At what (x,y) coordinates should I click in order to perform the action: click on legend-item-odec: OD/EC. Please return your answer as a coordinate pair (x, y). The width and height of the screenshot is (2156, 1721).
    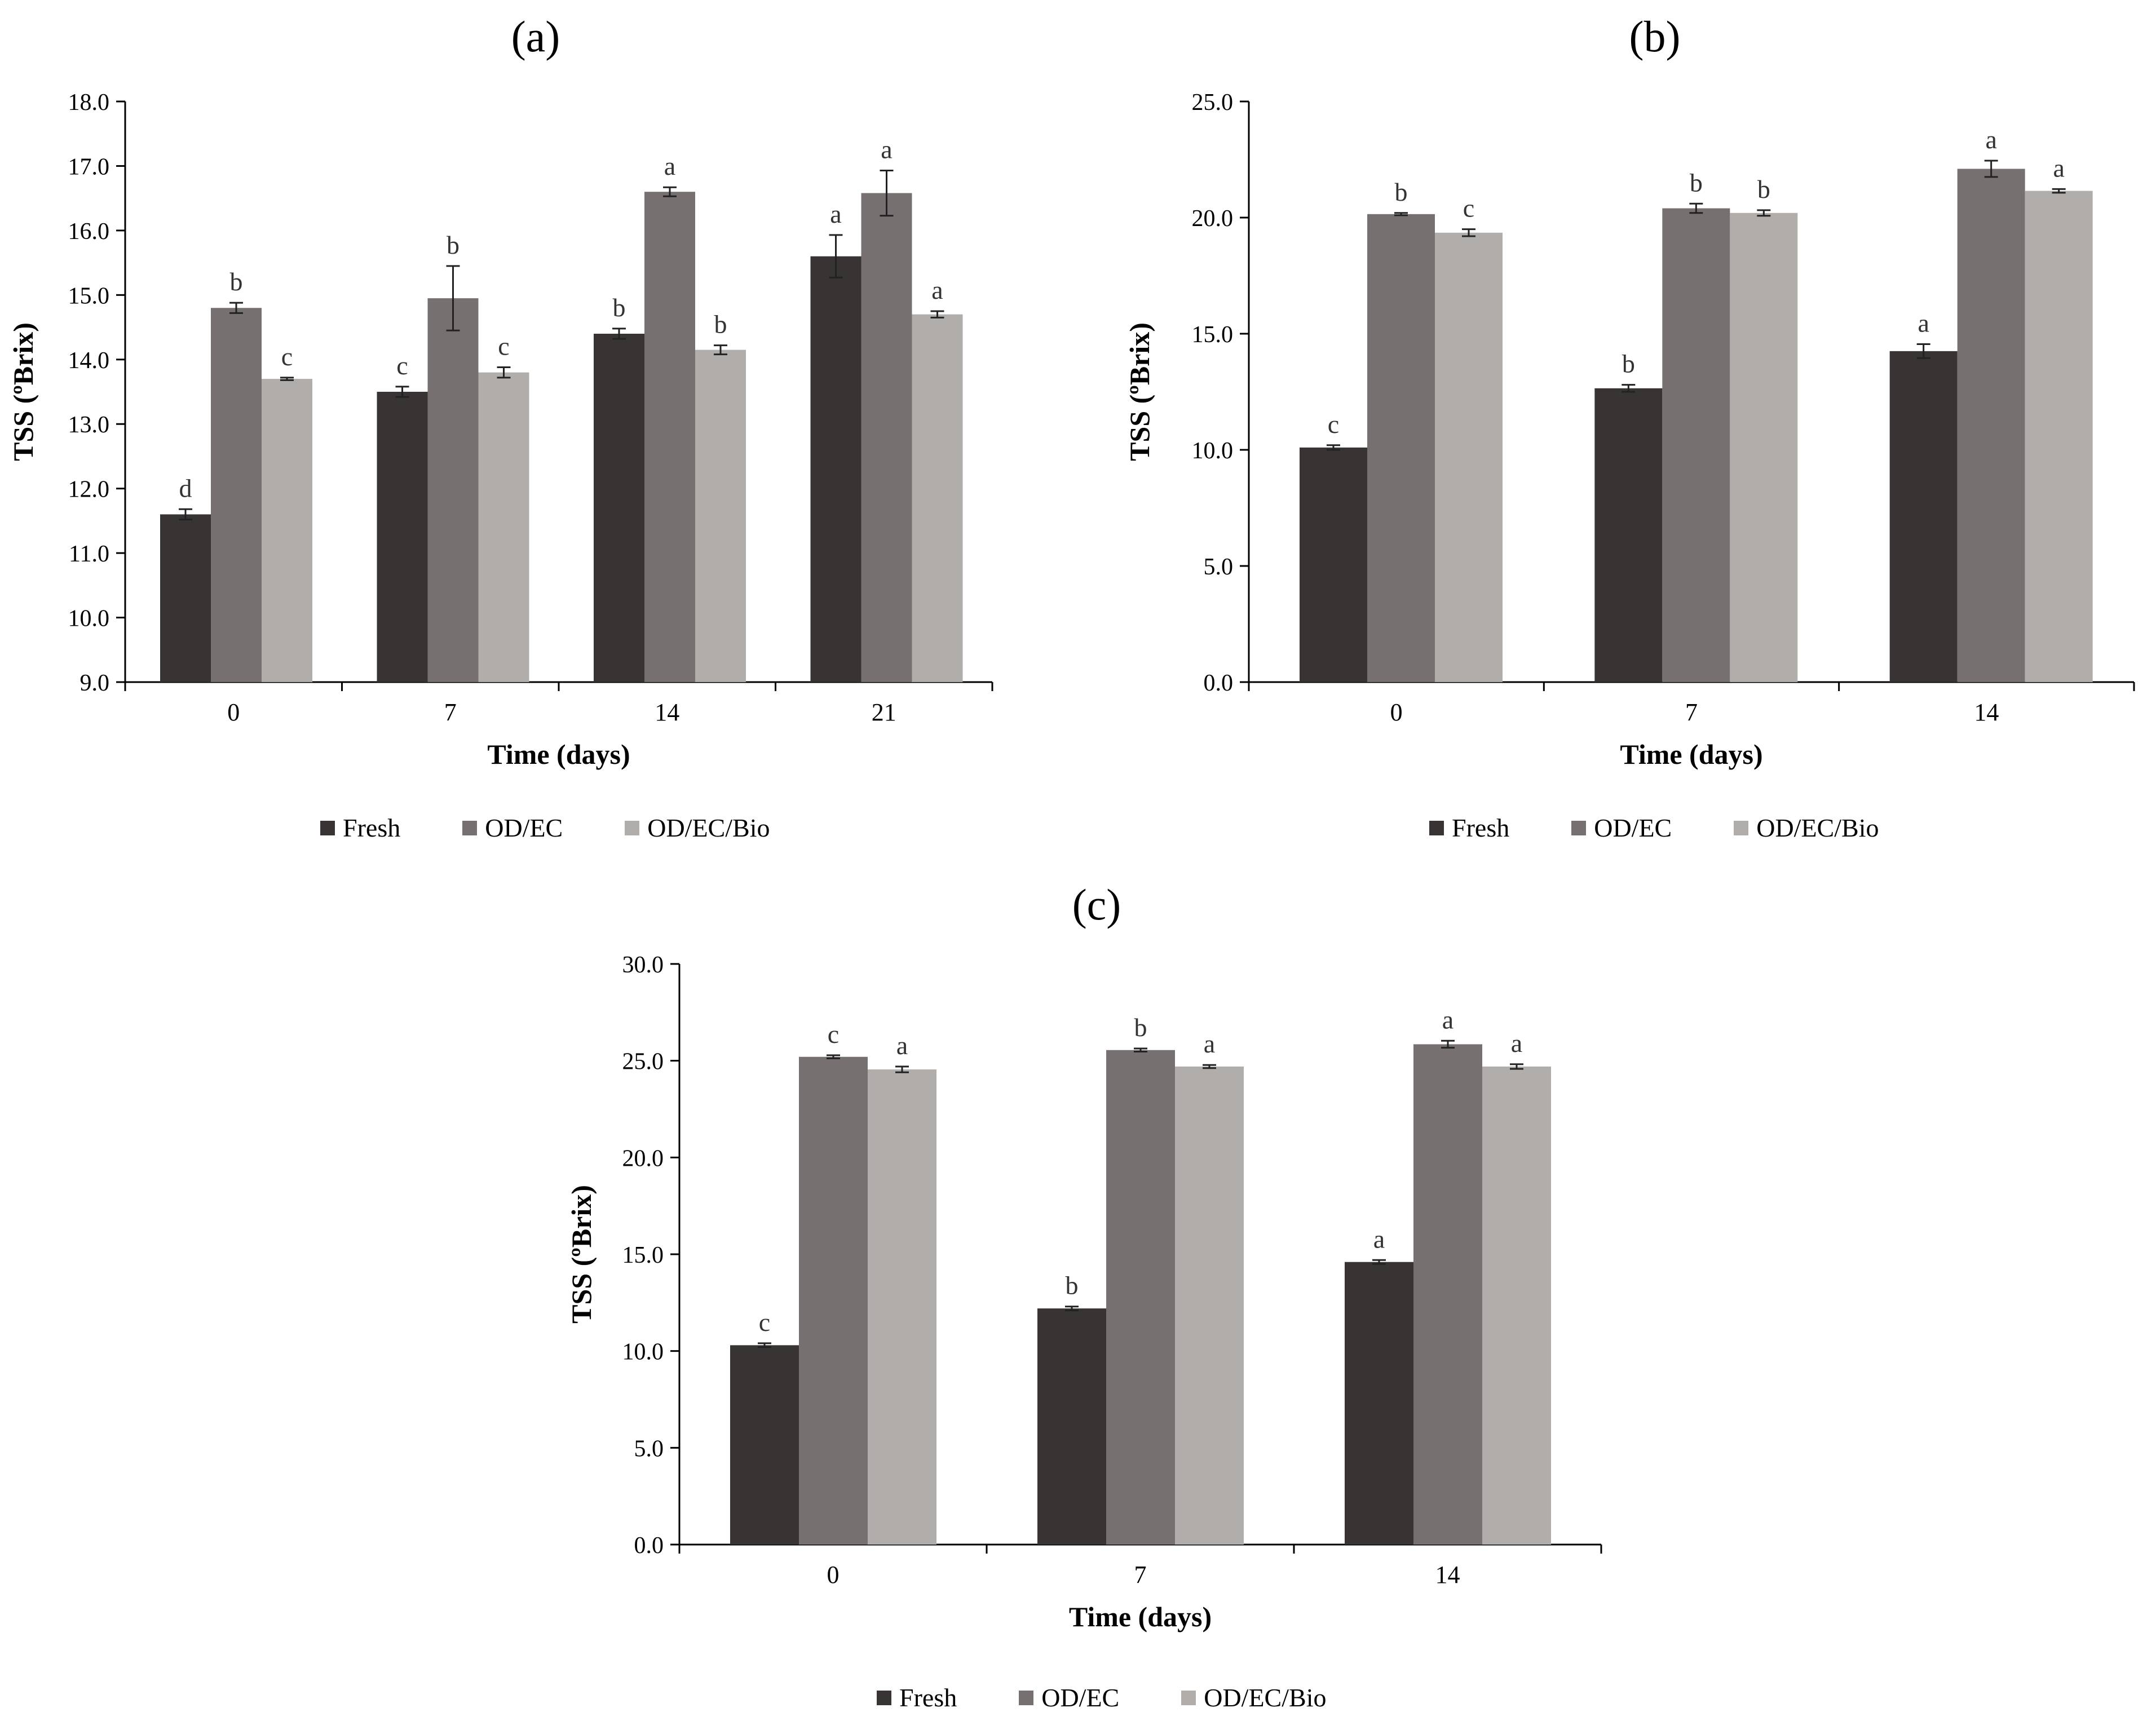
    Looking at the image, I should click on (512, 828).